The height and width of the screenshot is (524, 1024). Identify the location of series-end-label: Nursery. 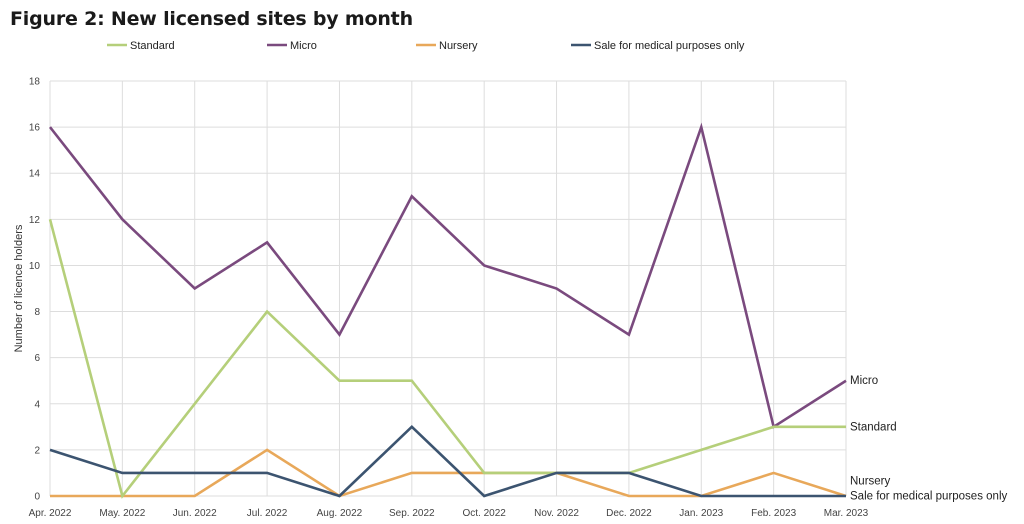
(870, 482).